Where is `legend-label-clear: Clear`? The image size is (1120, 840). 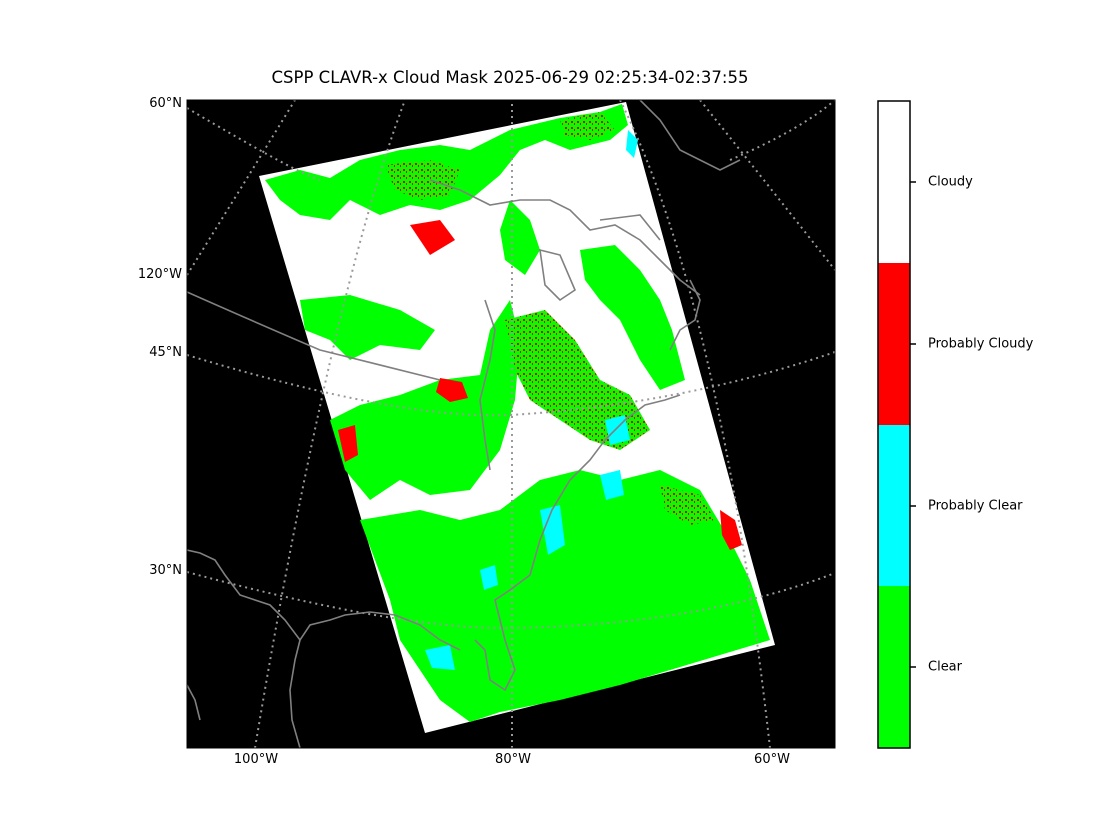 legend-label-clear: Clear is located at coordinates (945, 667).